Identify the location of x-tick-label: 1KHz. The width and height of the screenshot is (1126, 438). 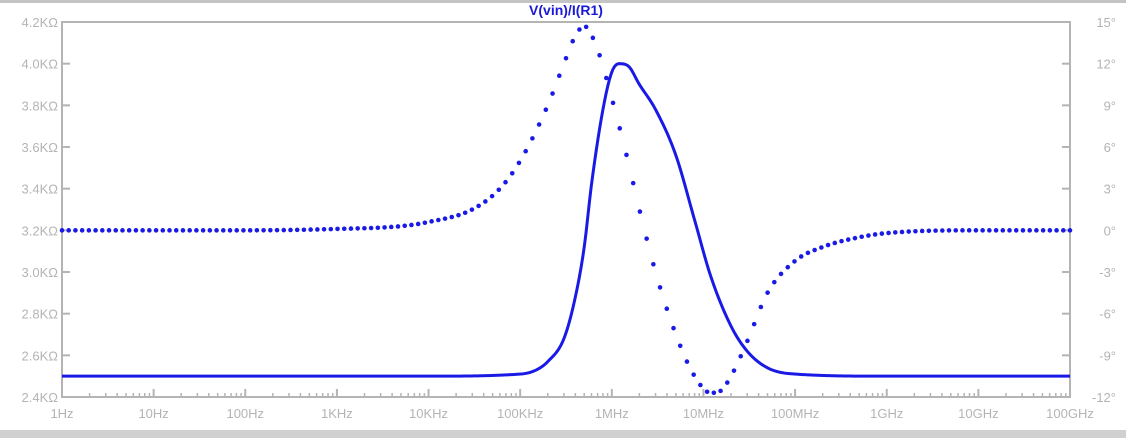
(337, 413).